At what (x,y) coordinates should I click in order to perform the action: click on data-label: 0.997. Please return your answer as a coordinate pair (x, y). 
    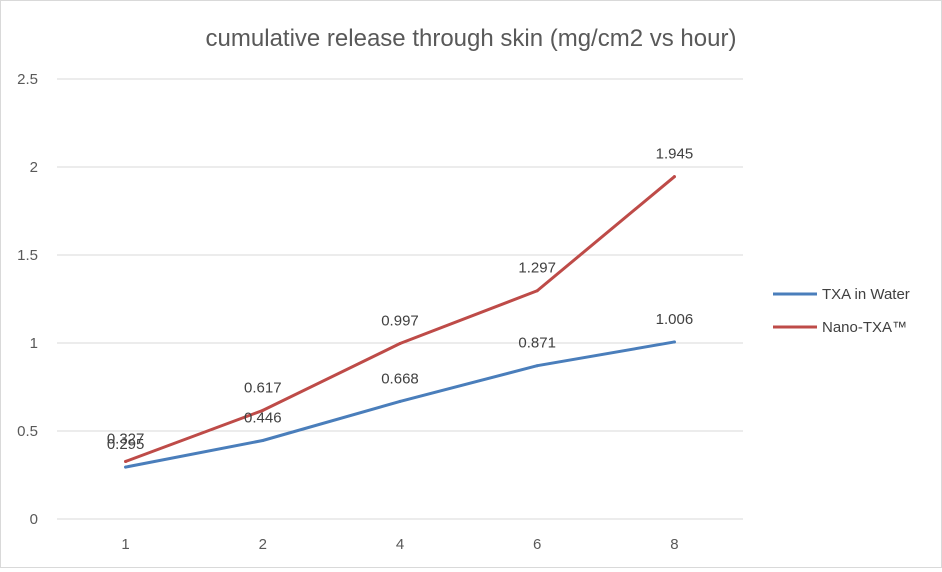
    Looking at the image, I should click on (400, 321).